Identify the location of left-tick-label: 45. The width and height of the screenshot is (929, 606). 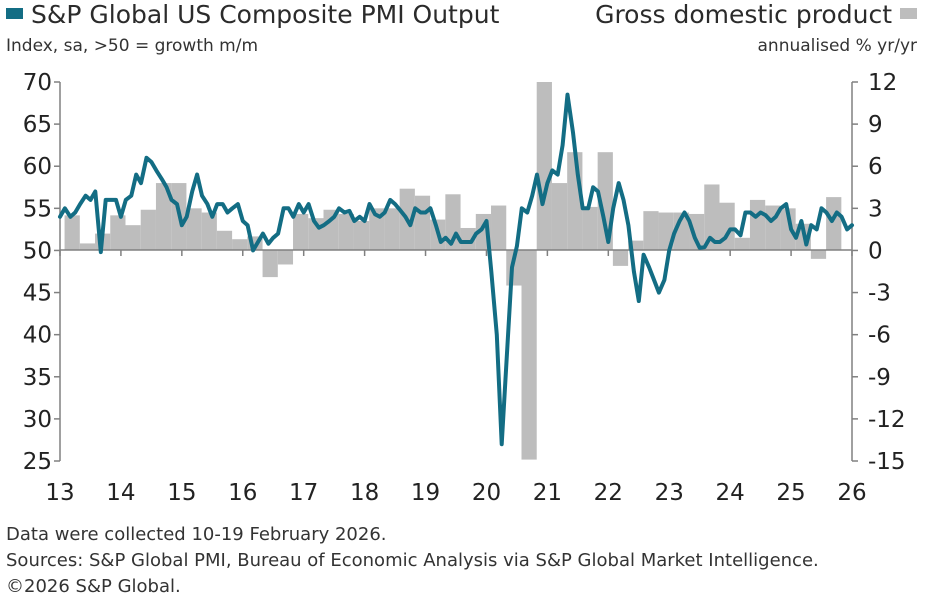
(37, 294).